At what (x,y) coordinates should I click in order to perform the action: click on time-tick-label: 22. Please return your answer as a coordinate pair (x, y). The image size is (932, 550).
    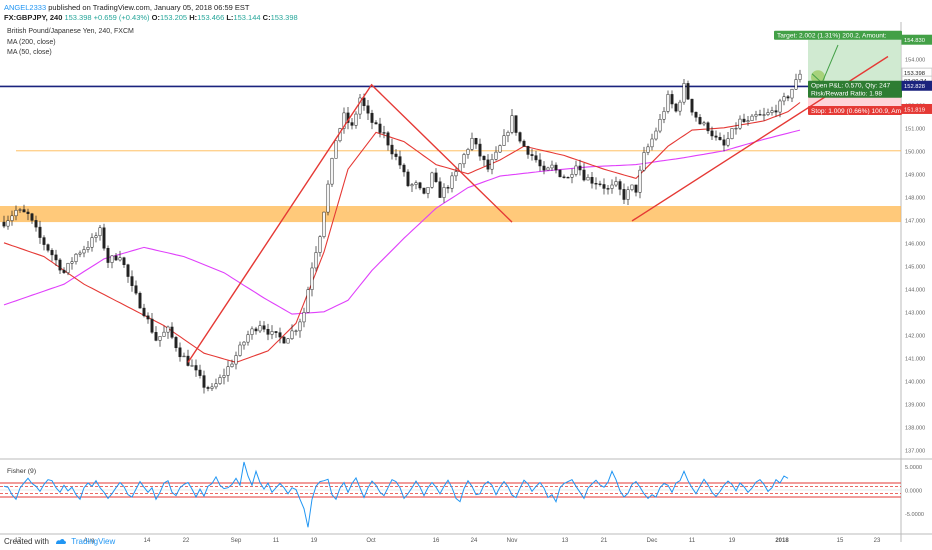
    Looking at the image, I should click on (186, 541).